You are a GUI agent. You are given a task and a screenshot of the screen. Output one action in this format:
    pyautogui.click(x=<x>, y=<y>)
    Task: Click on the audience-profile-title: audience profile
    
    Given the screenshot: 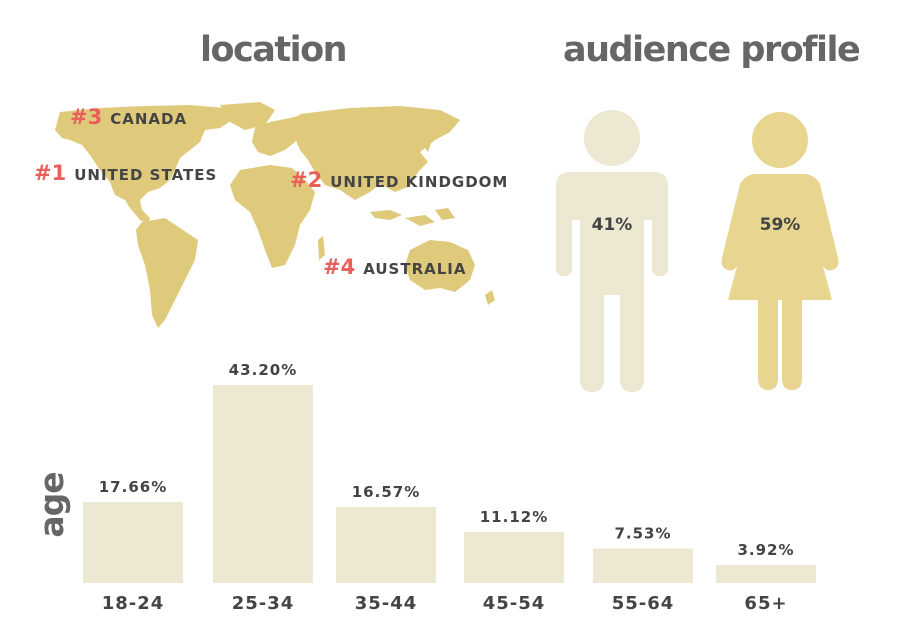 What is the action you would take?
    pyautogui.click(x=712, y=50)
    